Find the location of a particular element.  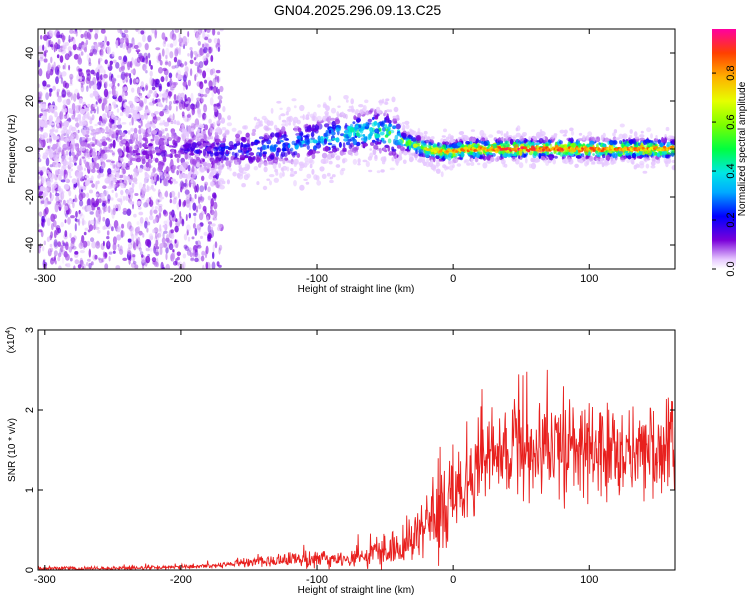

spectrogram-ridge-cell is located at coordinates (473, 148).